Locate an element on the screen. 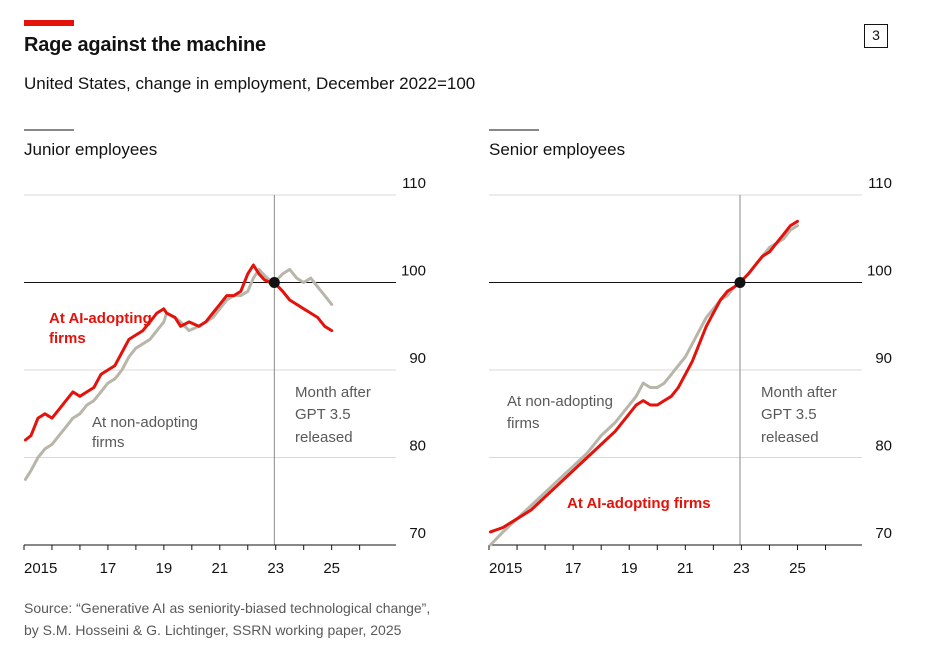  panel-1-ytick-label-110: 110 is located at coordinates (414, 183).